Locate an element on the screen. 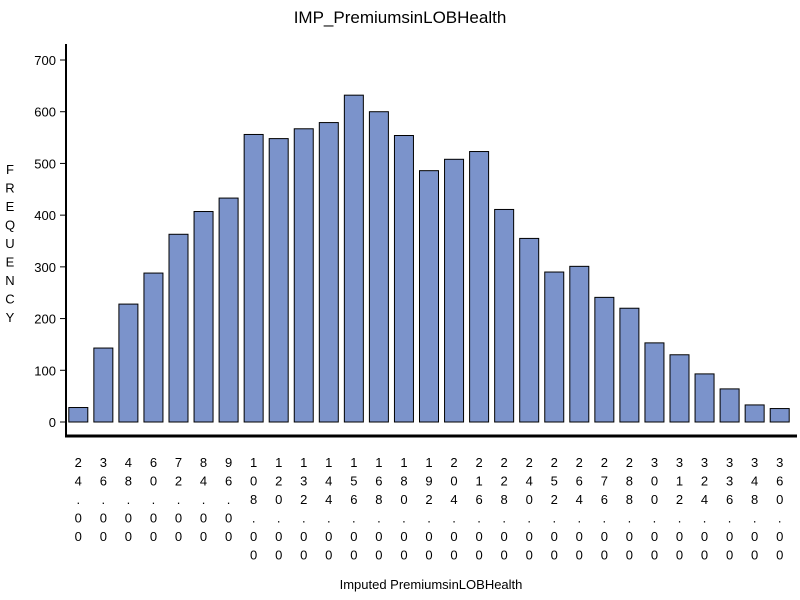  x-tick-label: 300.00 is located at coordinates (654, 509).